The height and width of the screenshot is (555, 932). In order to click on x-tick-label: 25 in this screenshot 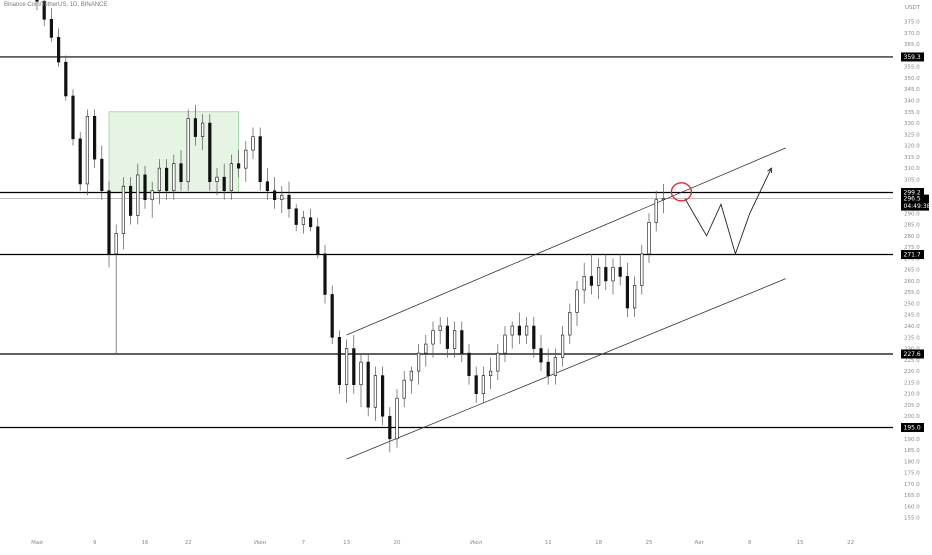, I will do `click(649, 543)`.